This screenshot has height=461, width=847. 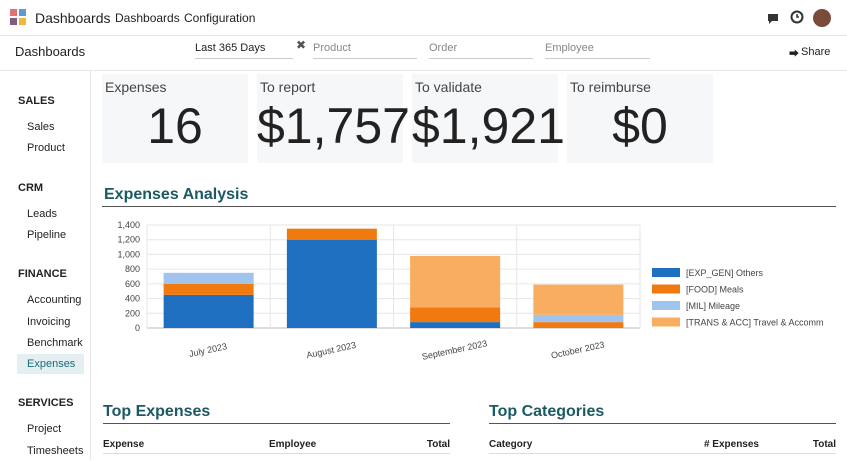 What do you see at coordinates (547, 411) in the screenshot?
I see `table-title: Top Categories` at bounding box center [547, 411].